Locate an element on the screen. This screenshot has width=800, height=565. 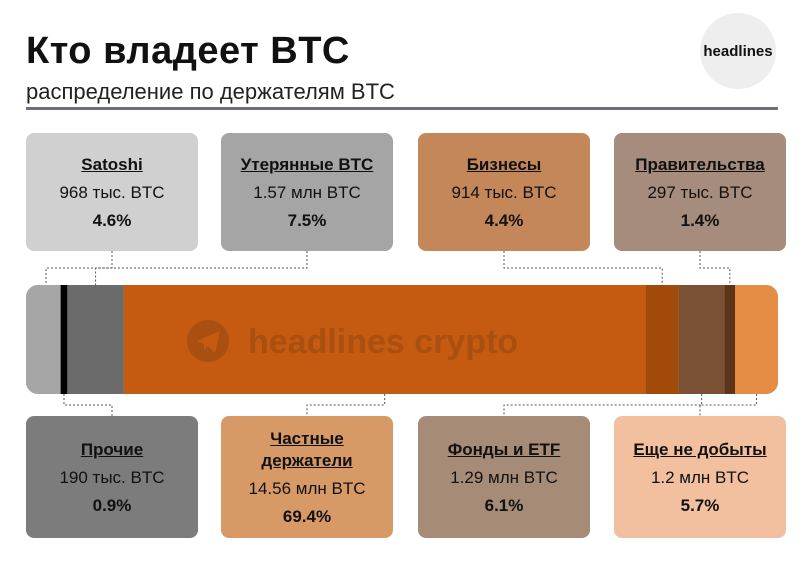
bar-segment-lost-btc is located at coordinates (95, 339).